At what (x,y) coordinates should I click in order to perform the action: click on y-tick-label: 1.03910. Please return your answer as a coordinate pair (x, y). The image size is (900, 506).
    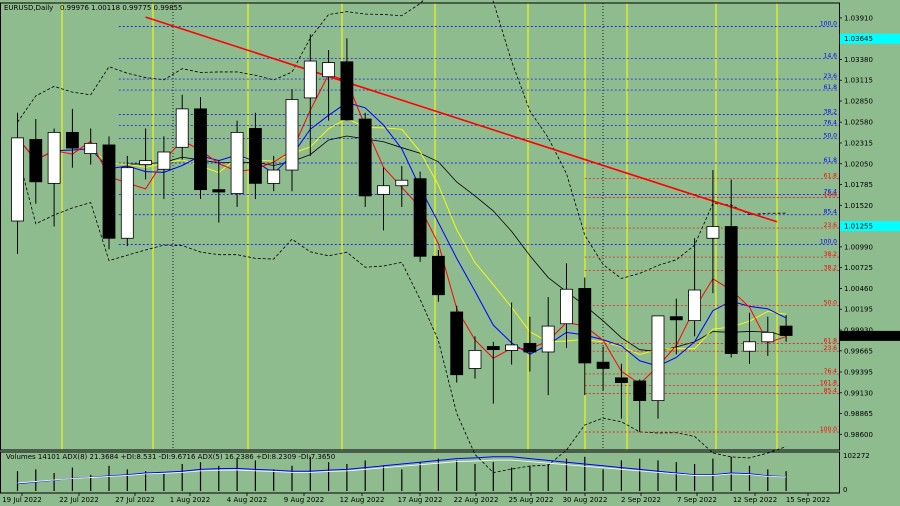
    Looking at the image, I should click on (858, 18).